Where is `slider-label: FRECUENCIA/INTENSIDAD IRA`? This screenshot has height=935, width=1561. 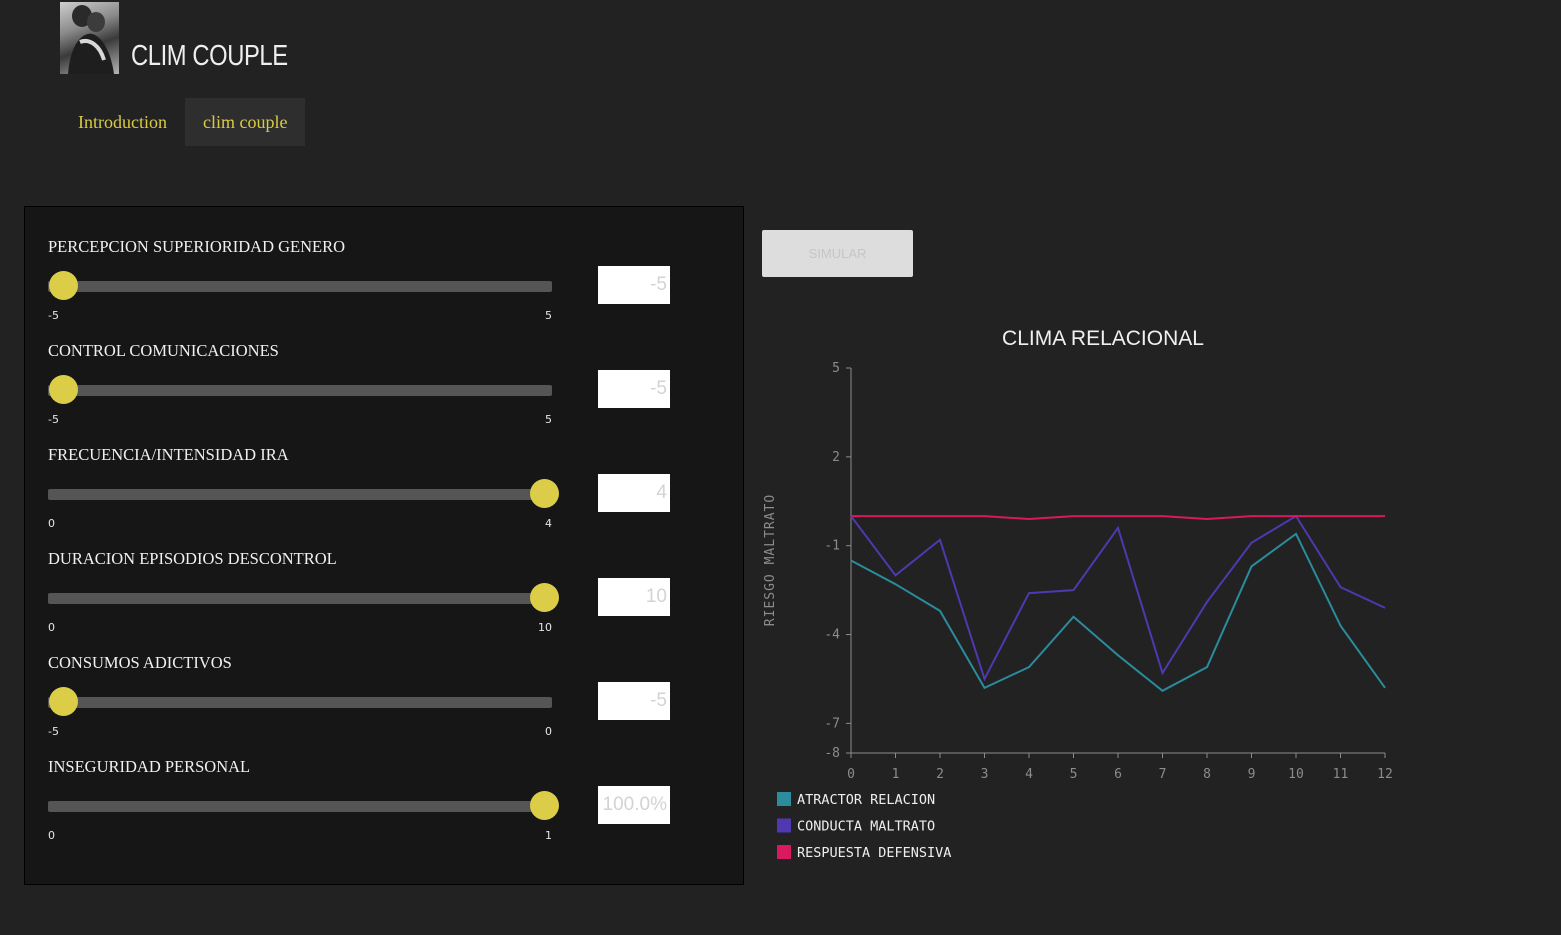 slider-label: FRECUENCIA/INTENSIDAD IRA is located at coordinates (168, 454).